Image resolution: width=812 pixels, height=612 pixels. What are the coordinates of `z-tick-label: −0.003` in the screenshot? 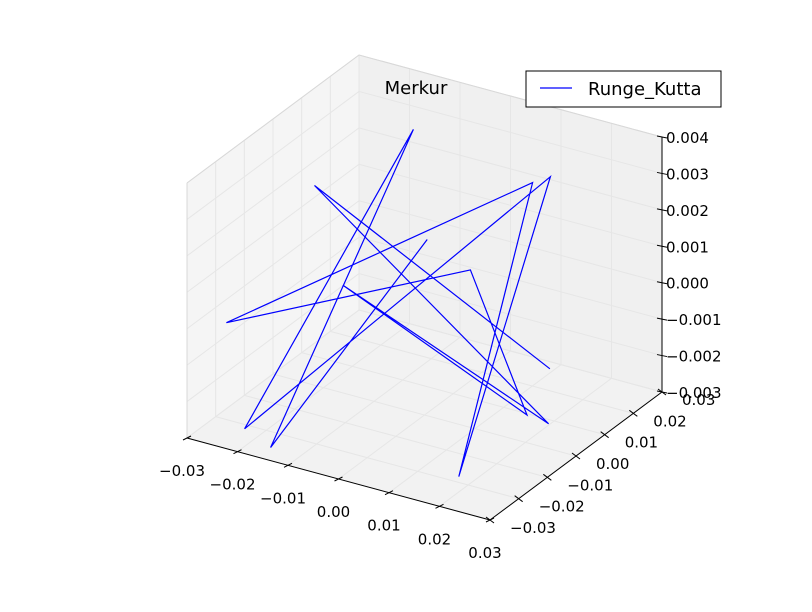 It's located at (694, 393).